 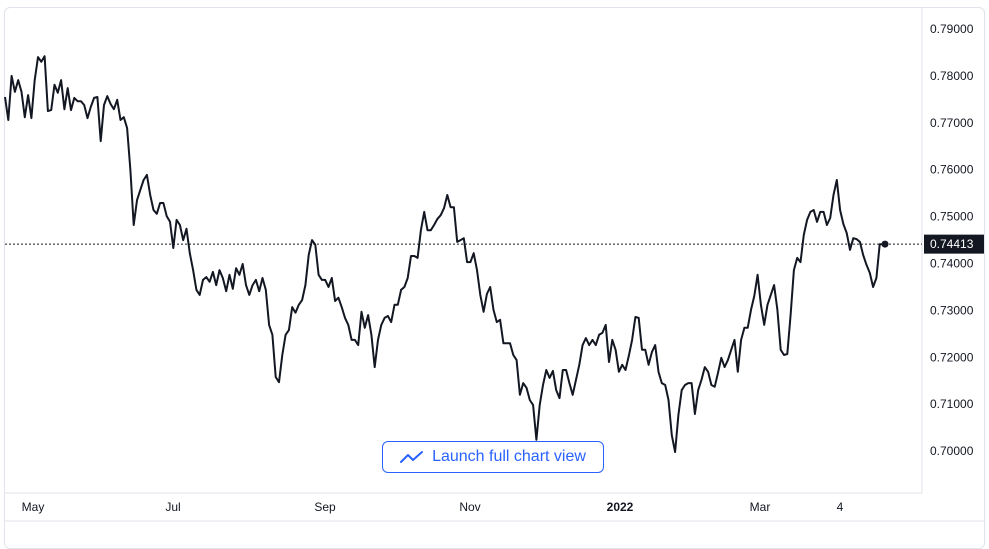 What do you see at coordinates (469, 507) in the screenshot?
I see `time-tick-label: Nov` at bounding box center [469, 507].